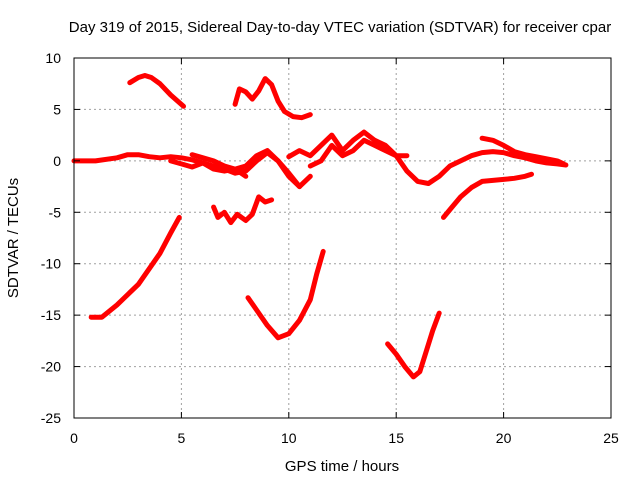 The height and width of the screenshot is (480, 640). I want to click on series-arc-bottom-middle, so click(285, 294).